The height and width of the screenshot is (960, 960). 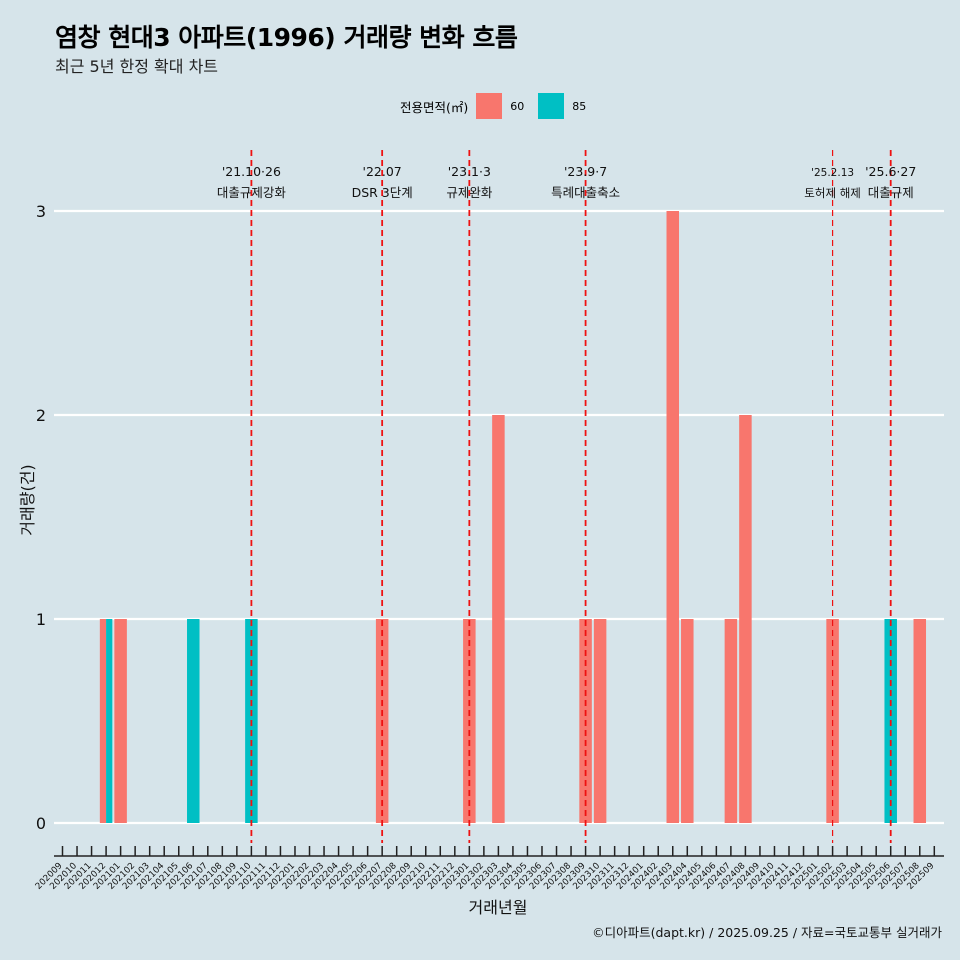 What do you see at coordinates (382, 192) in the screenshot?
I see `event-name-label: DSR 3단계` at bounding box center [382, 192].